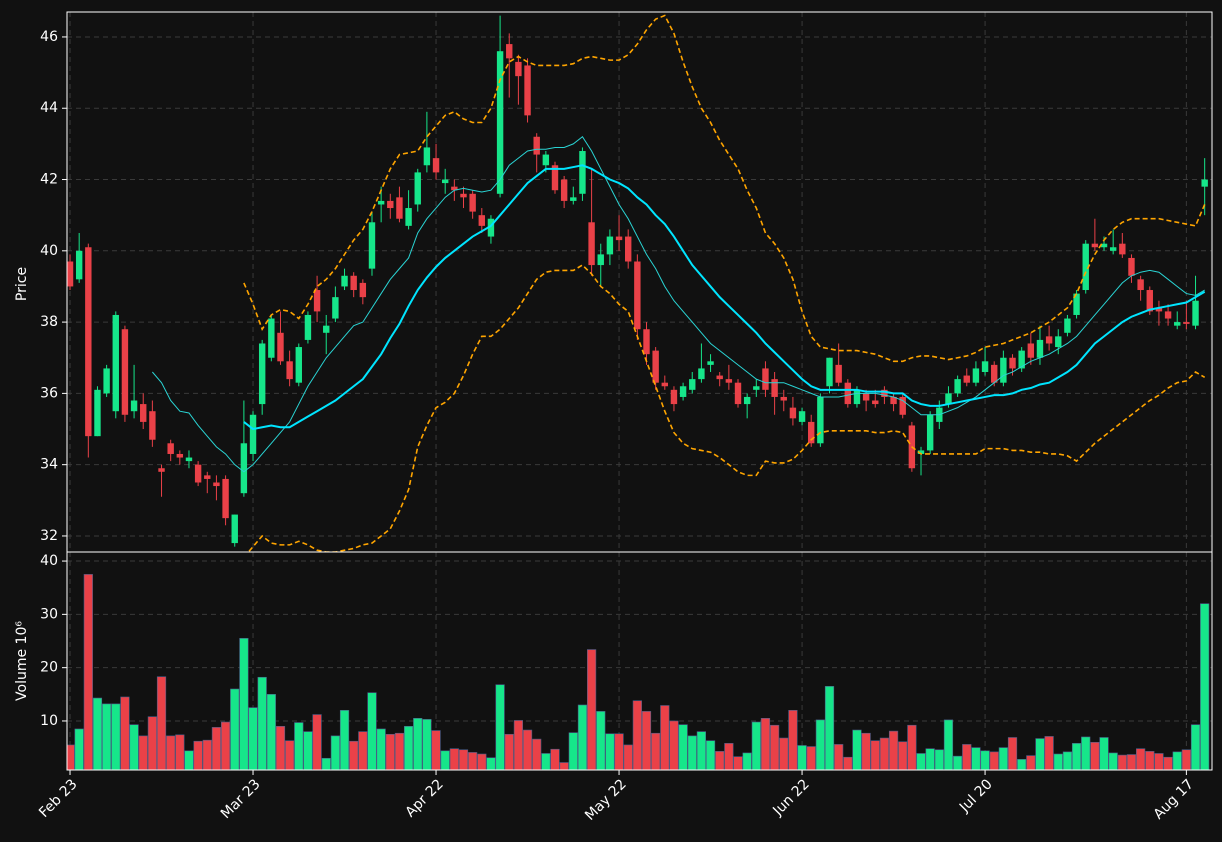 The image size is (1222, 842). I want to click on y-tick-label: 42, so click(49, 180).